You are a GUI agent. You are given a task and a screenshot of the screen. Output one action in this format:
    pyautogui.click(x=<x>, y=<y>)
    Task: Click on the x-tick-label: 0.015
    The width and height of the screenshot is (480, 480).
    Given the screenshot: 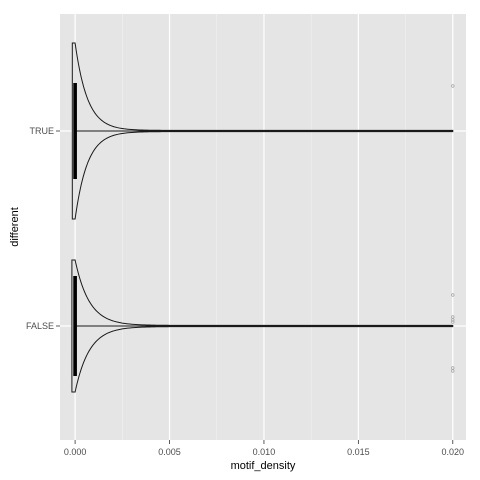 What is the action you would take?
    pyautogui.click(x=358, y=452)
    